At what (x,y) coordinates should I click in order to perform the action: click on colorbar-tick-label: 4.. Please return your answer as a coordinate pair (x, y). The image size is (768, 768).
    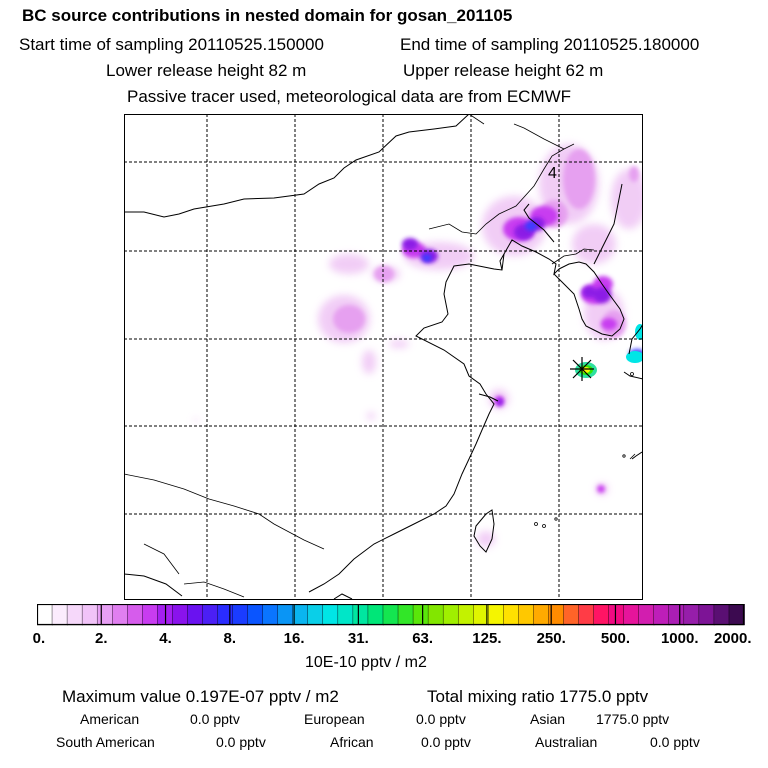
    Looking at the image, I should click on (165, 638).